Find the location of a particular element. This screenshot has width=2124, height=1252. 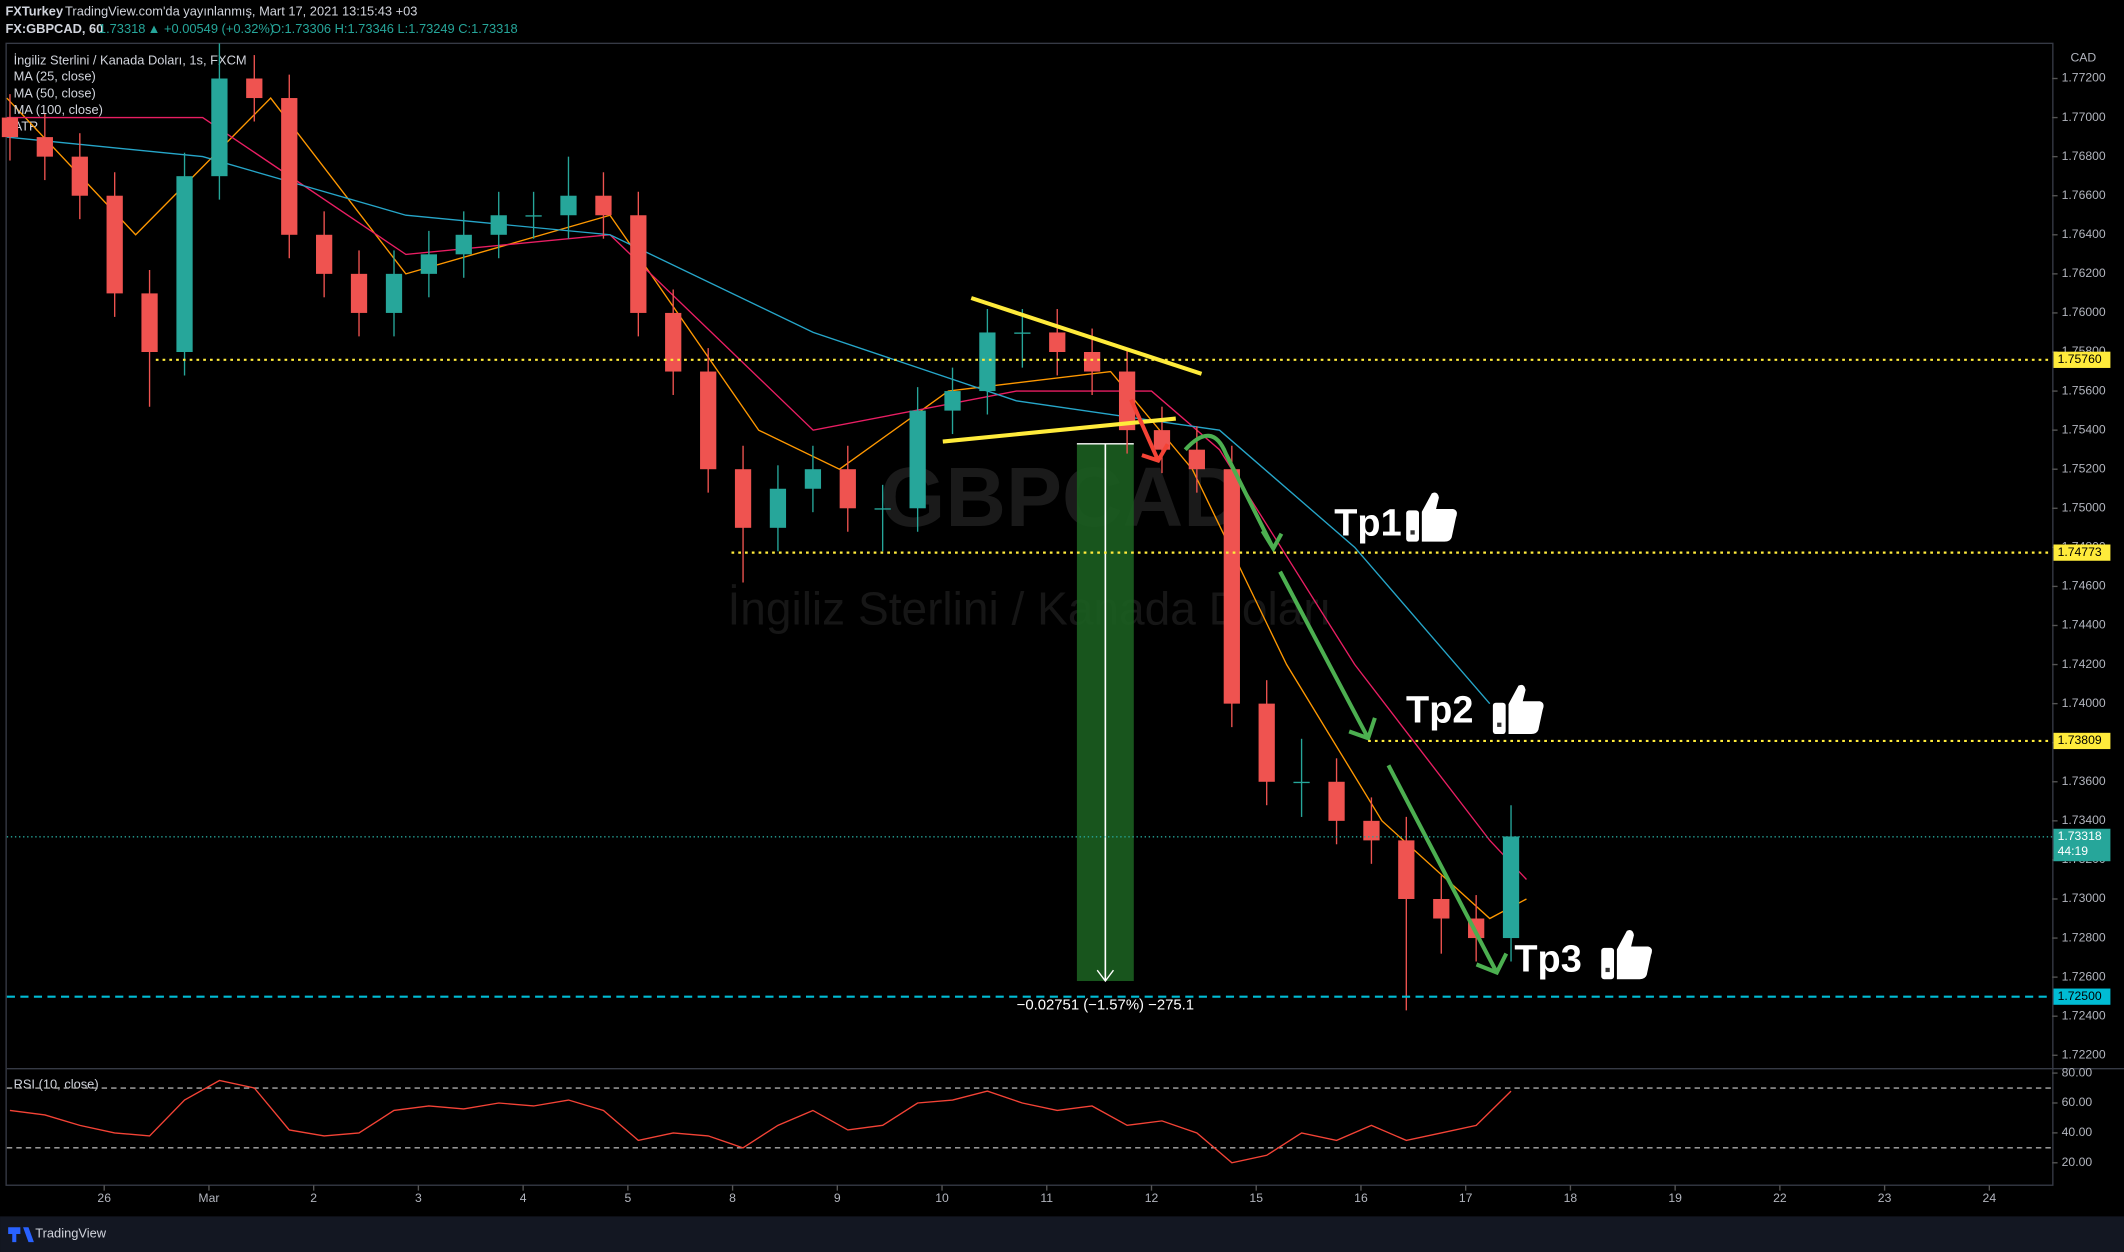

last-price-label: 1.73318 is located at coordinates (2080, 836).